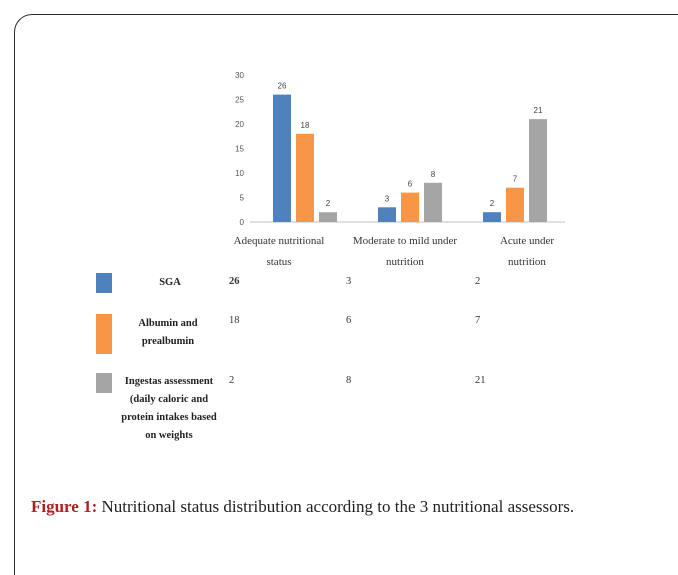 This screenshot has width=678, height=575. I want to click on data-label: 18, so click(305, 125).